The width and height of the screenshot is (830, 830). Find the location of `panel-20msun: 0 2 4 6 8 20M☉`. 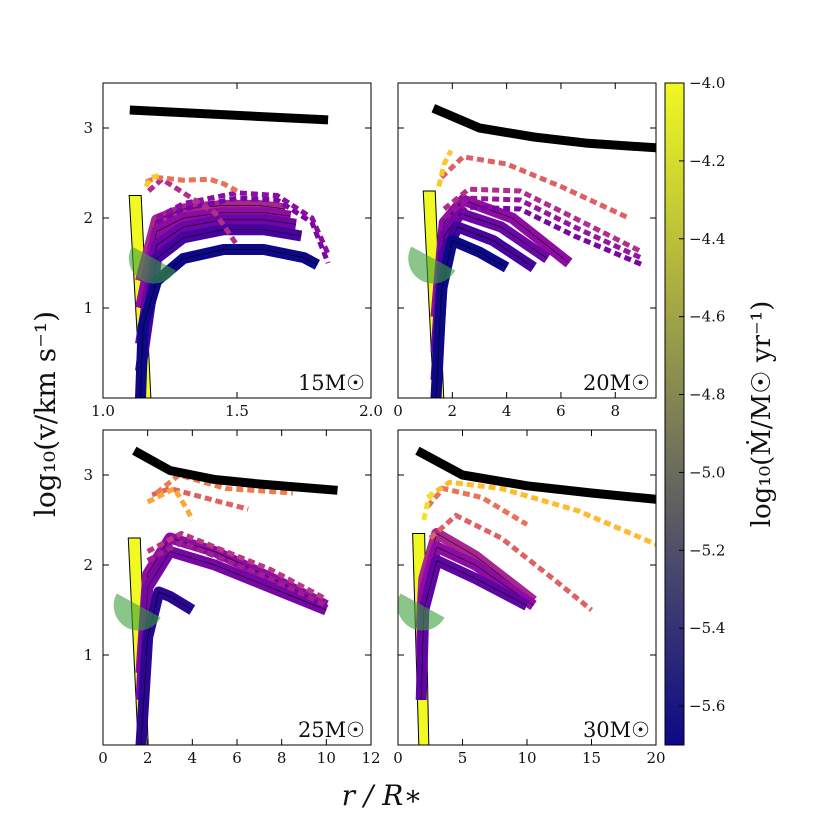

panel-20msun: 0 2 4 6 8 20M☉ is located at coordinates (525, 251).